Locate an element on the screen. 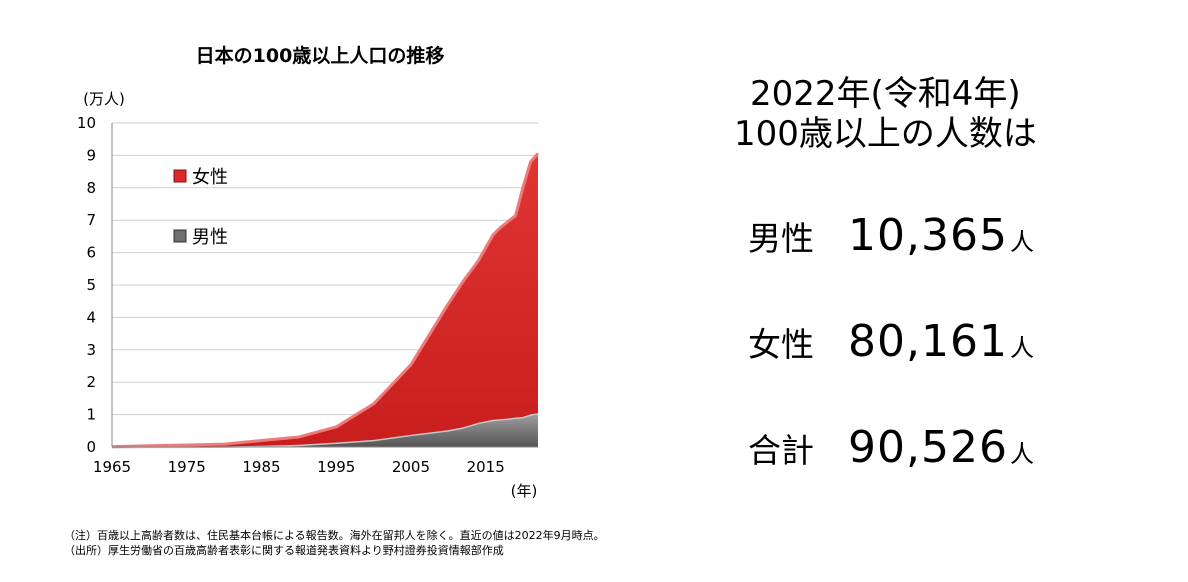 Image resolution: width=1188 pixels, height=582 pixels. headline-year: 2022年(令和4年) is located at coordinates (885, 94).